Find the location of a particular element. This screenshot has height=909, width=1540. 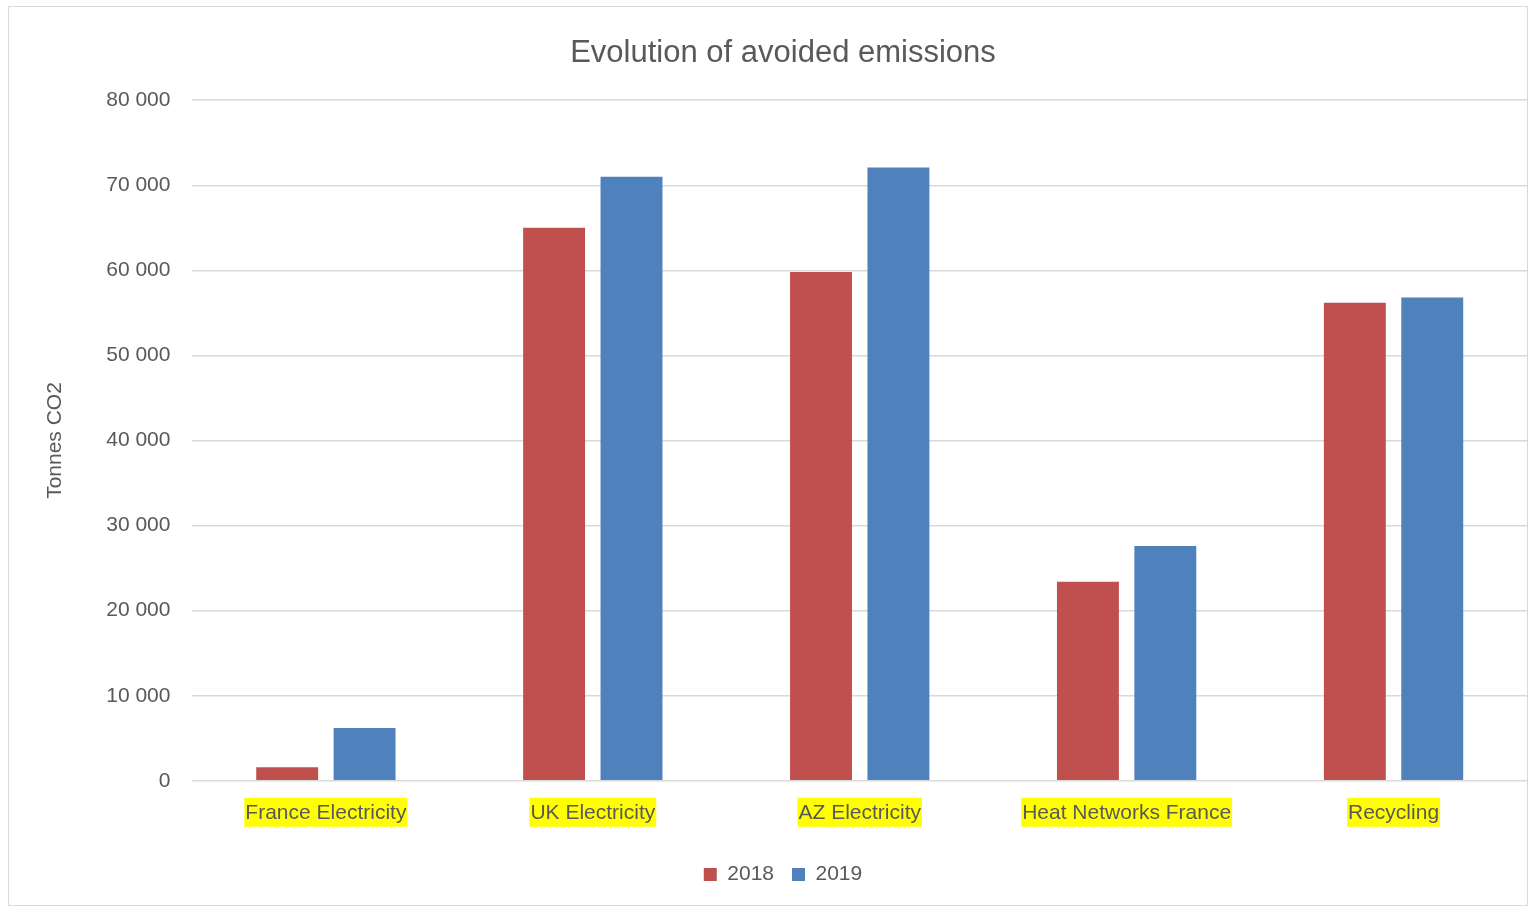

chart-title: Evolution of avoided emissions is located at coordinates (783, 52).